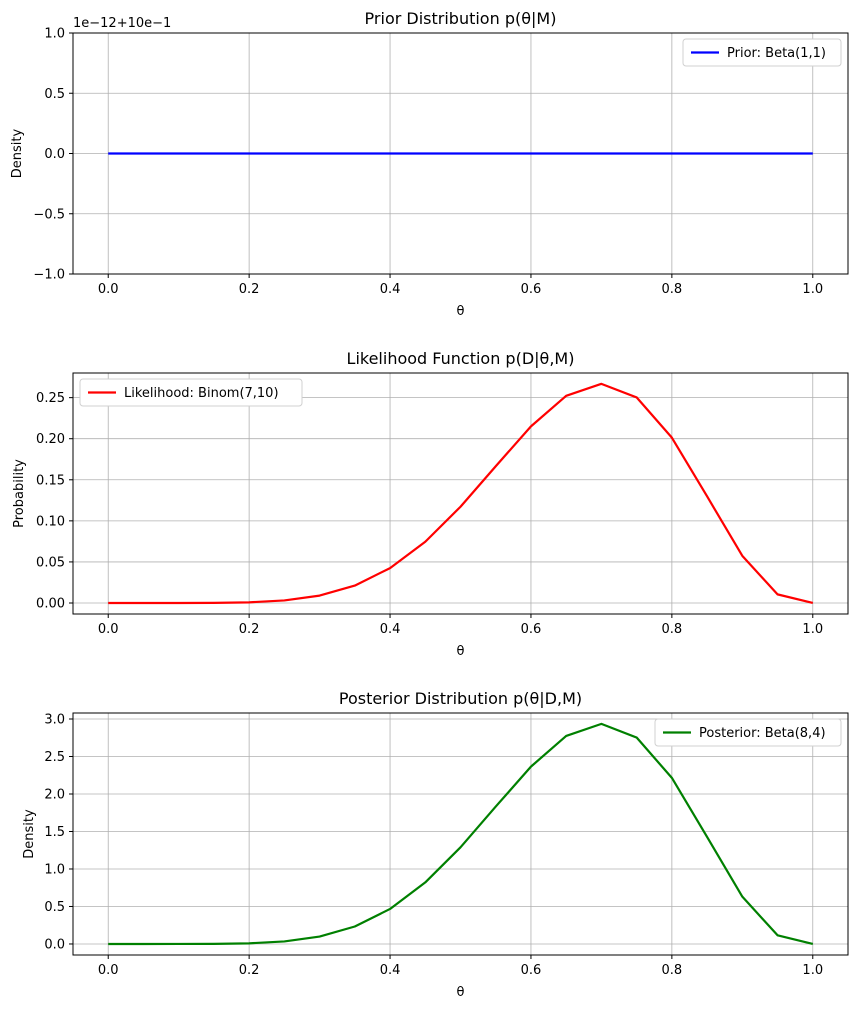 This screenshot has height=1009, width=857. Describe the element at coordinates (122, 23) in the screenshot. I see `y-offset-label: 1e−12+10e−1` at that location.